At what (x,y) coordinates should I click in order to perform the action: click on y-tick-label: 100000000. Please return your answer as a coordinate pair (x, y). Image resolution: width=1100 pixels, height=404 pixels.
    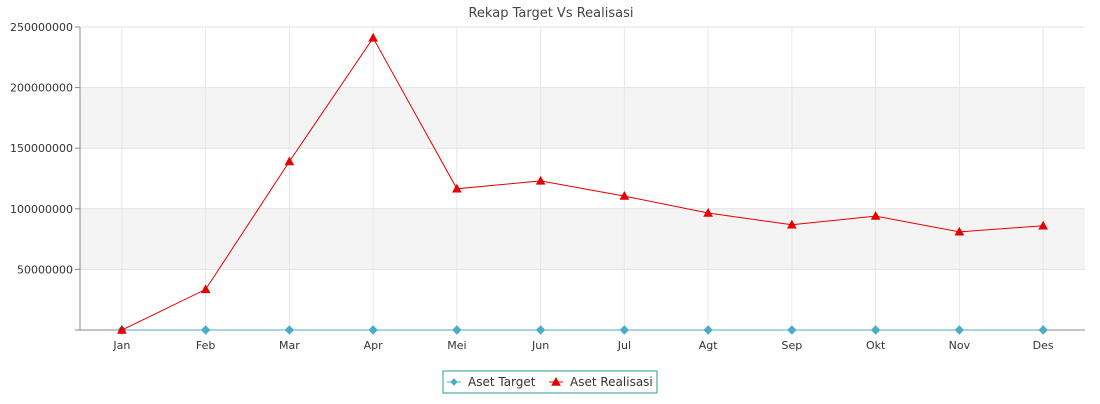
    Looking at the image, I should click on (41, 209).